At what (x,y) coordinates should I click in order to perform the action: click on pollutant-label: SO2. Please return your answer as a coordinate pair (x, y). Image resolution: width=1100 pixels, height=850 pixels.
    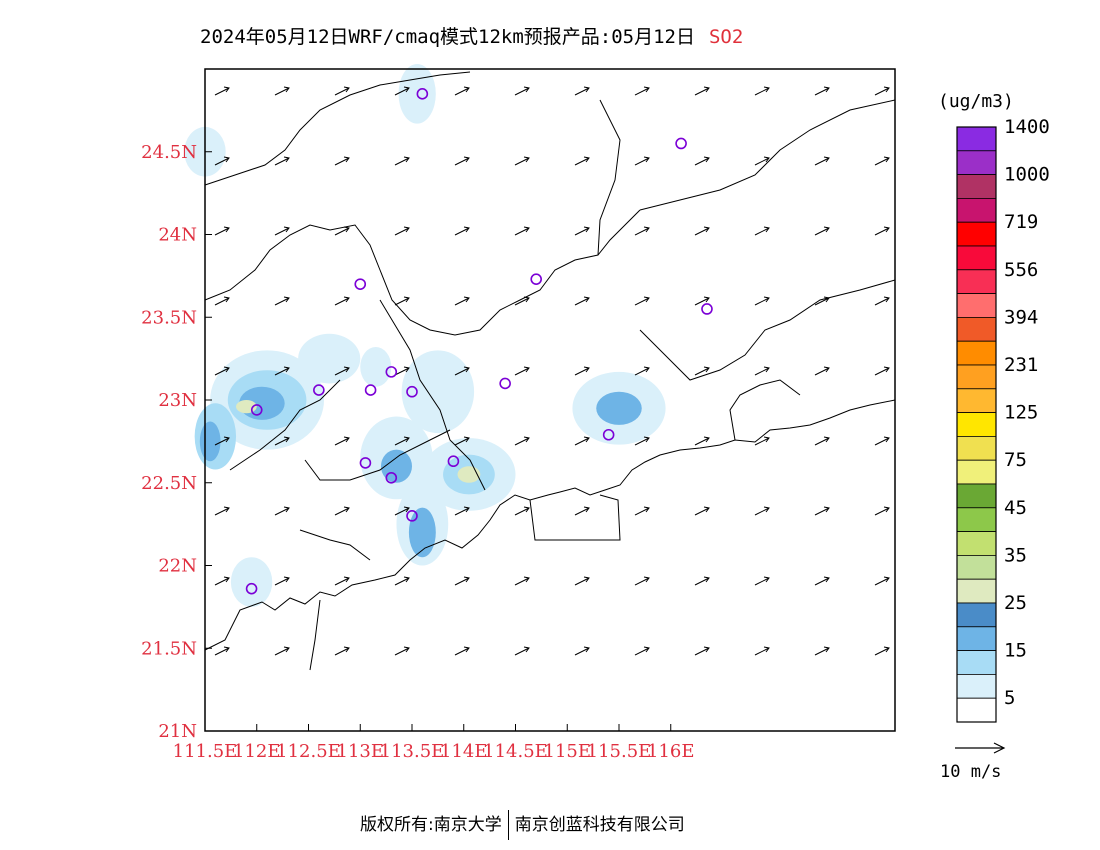
    Looking at the image, I should click on (726, 37).